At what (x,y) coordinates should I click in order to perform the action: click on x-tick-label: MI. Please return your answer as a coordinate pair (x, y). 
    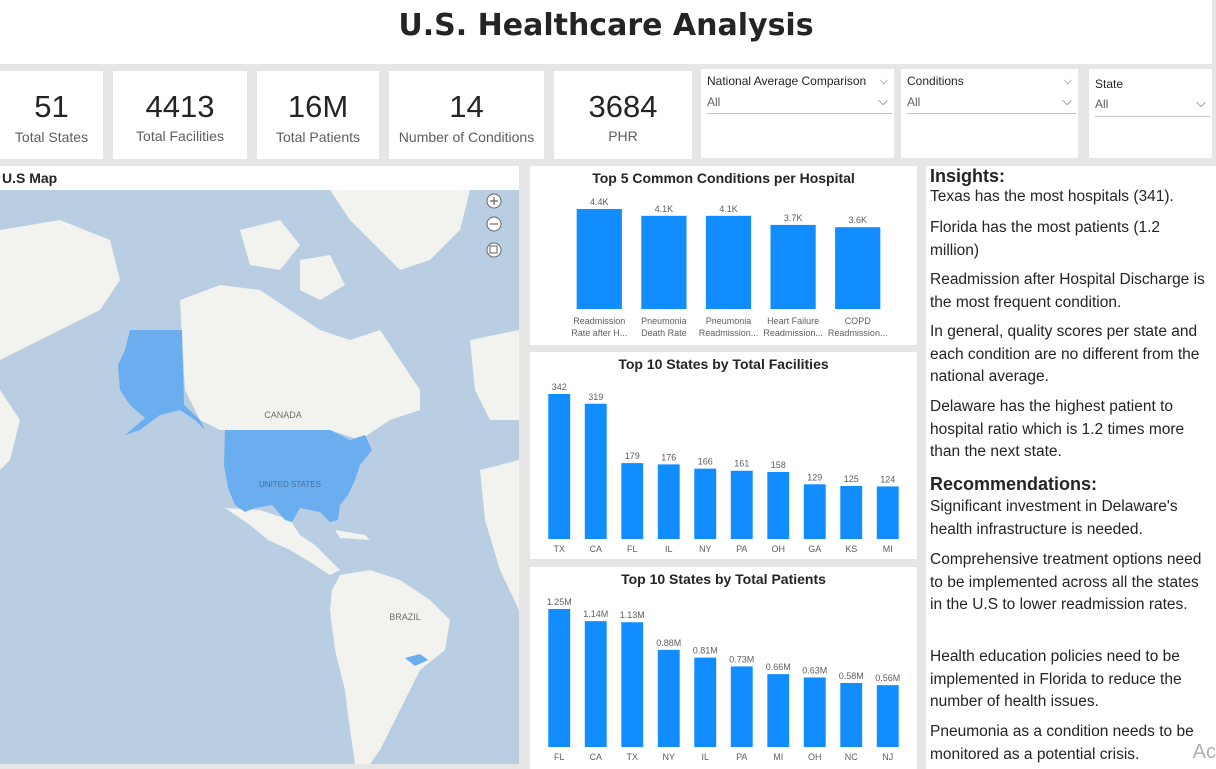
    Looking at the image, I should click on (778, 757).